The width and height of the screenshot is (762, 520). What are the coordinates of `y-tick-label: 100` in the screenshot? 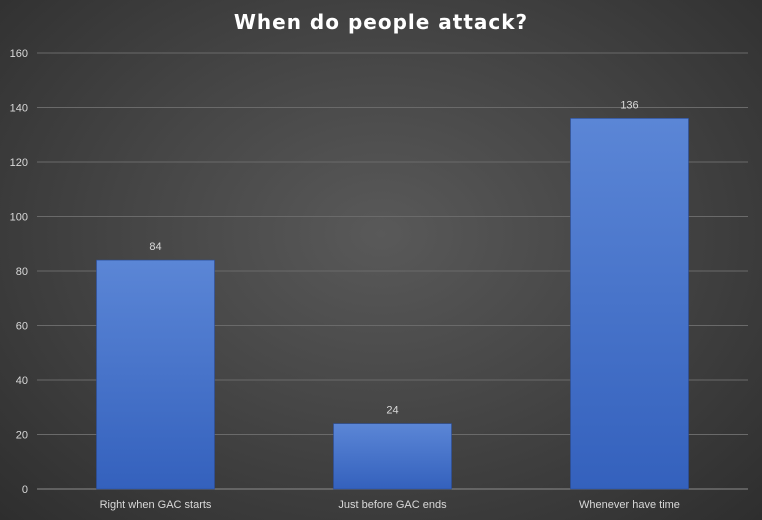 It's located at (19, 218).